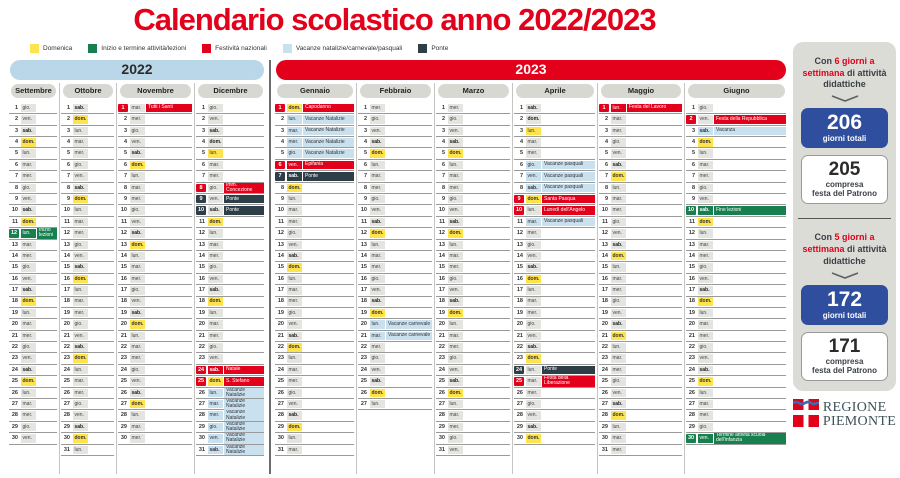 This screenshot has height=478, width=900. Describe the element at coordinates (859, 415) in the screenshot. I see `logo-text: REGIONE PIEMONTE` at that location.